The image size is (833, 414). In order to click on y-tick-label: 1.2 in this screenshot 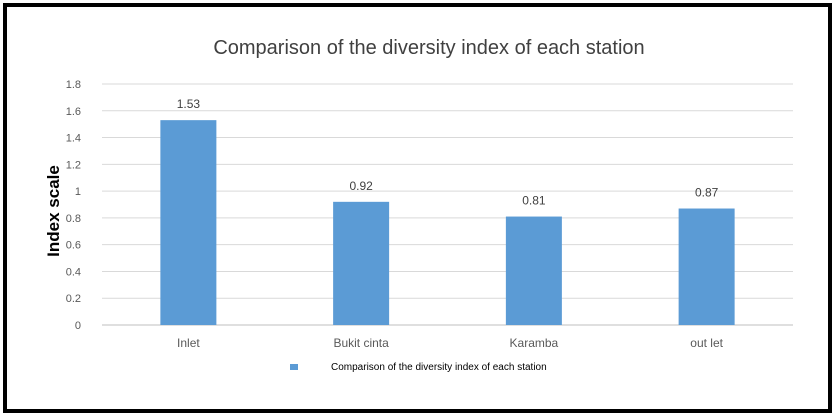, I will do `click(73, 165)`.